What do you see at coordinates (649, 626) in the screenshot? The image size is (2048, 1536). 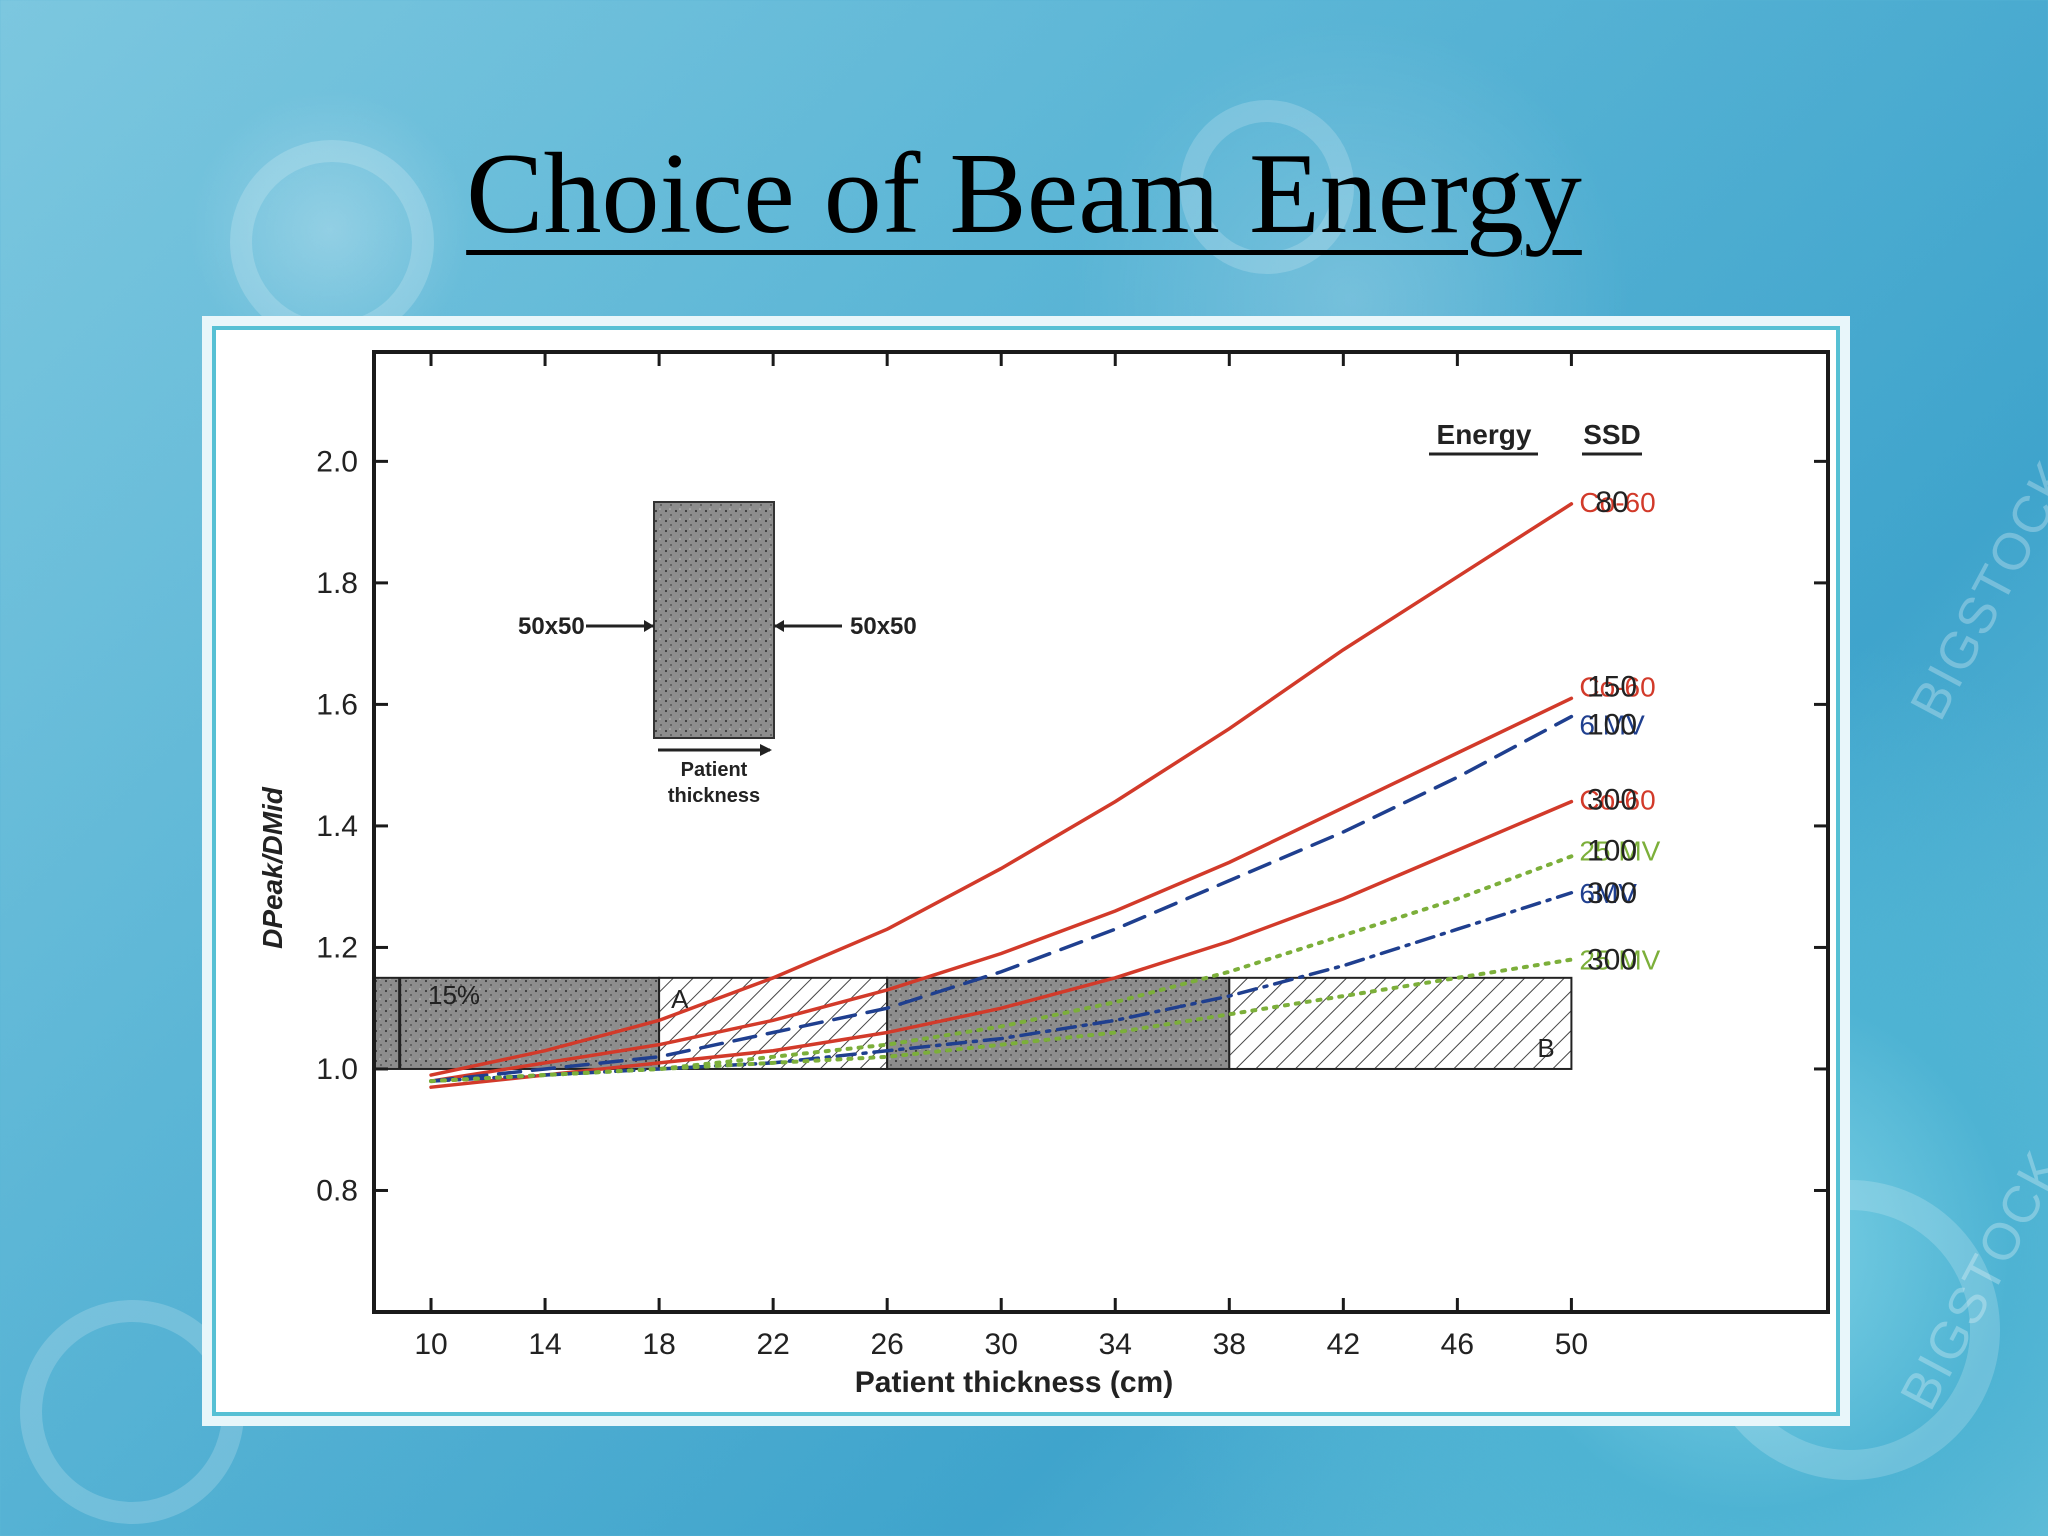 I see `inset-left-arrowhead` at bounding box center [649, 626].